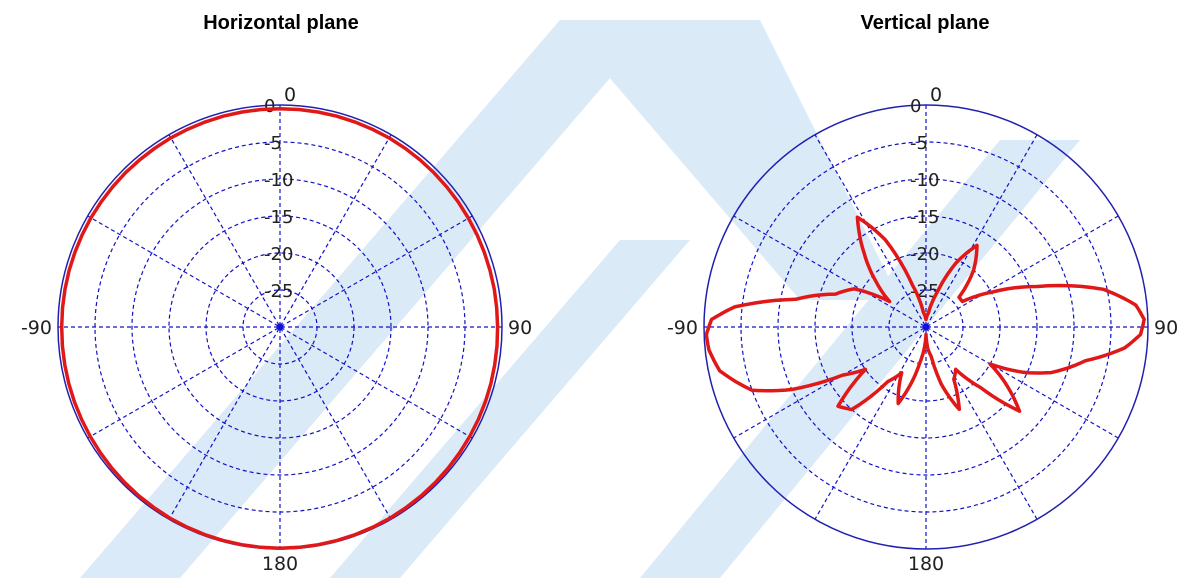 The height and width of the screenshot is (578, 1191). I want to click on vertical-ring-label: -5, so click(919, 143).